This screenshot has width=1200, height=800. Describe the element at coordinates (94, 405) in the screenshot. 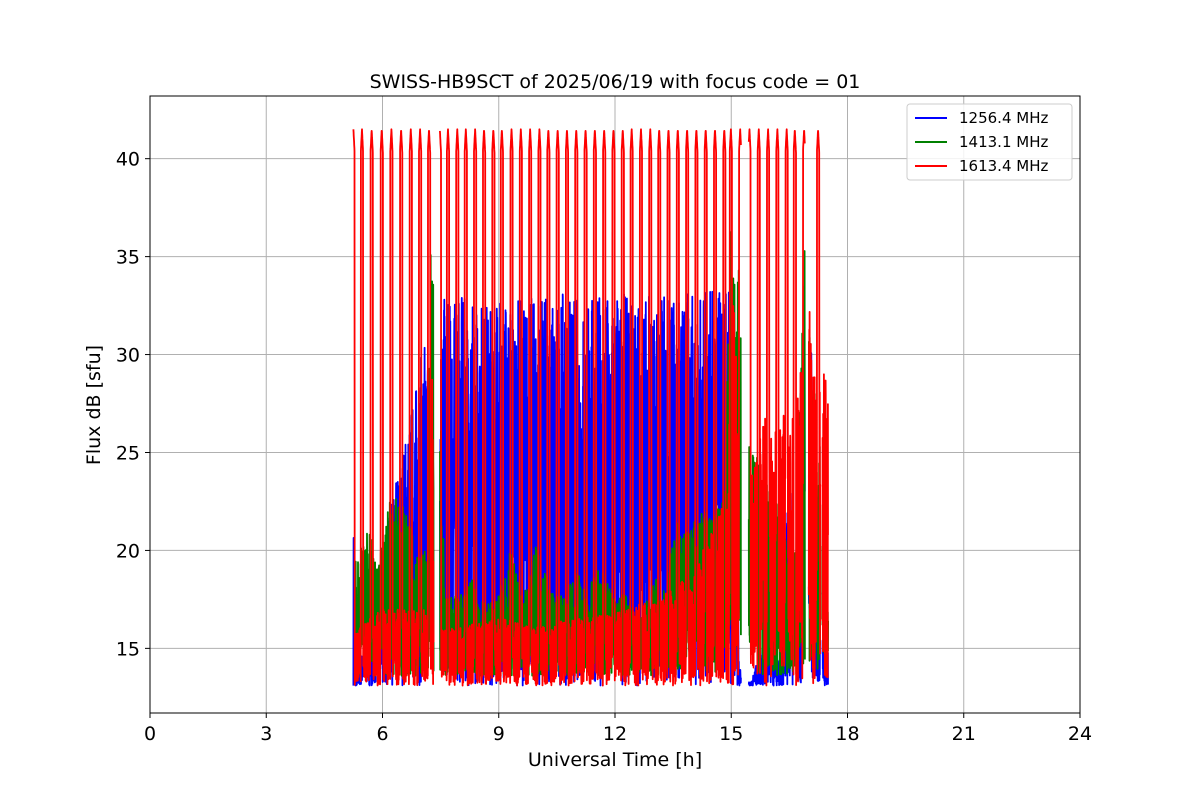

I see `y-axis-label: Flux dB [sfu]` at that location.